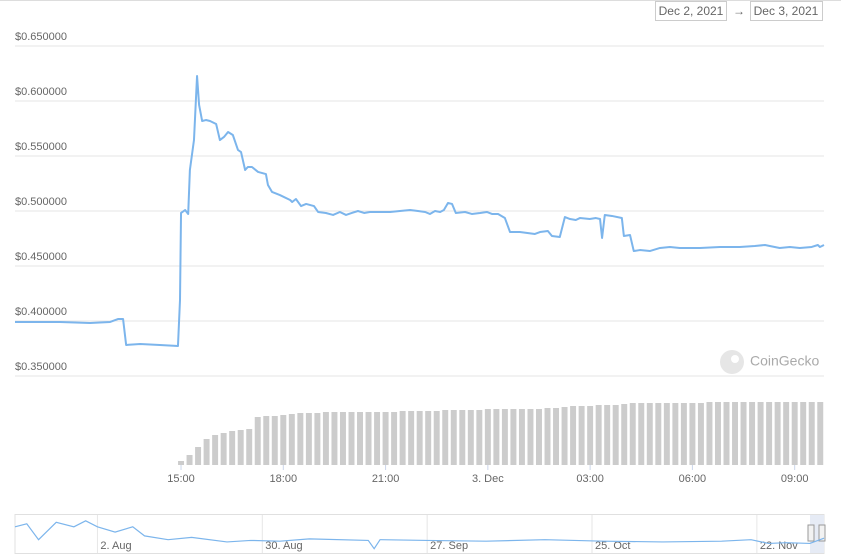  Describe the element at coordinates (41, 202) in the screenshot. I see `y-tick-label: $0.500000` at that location.